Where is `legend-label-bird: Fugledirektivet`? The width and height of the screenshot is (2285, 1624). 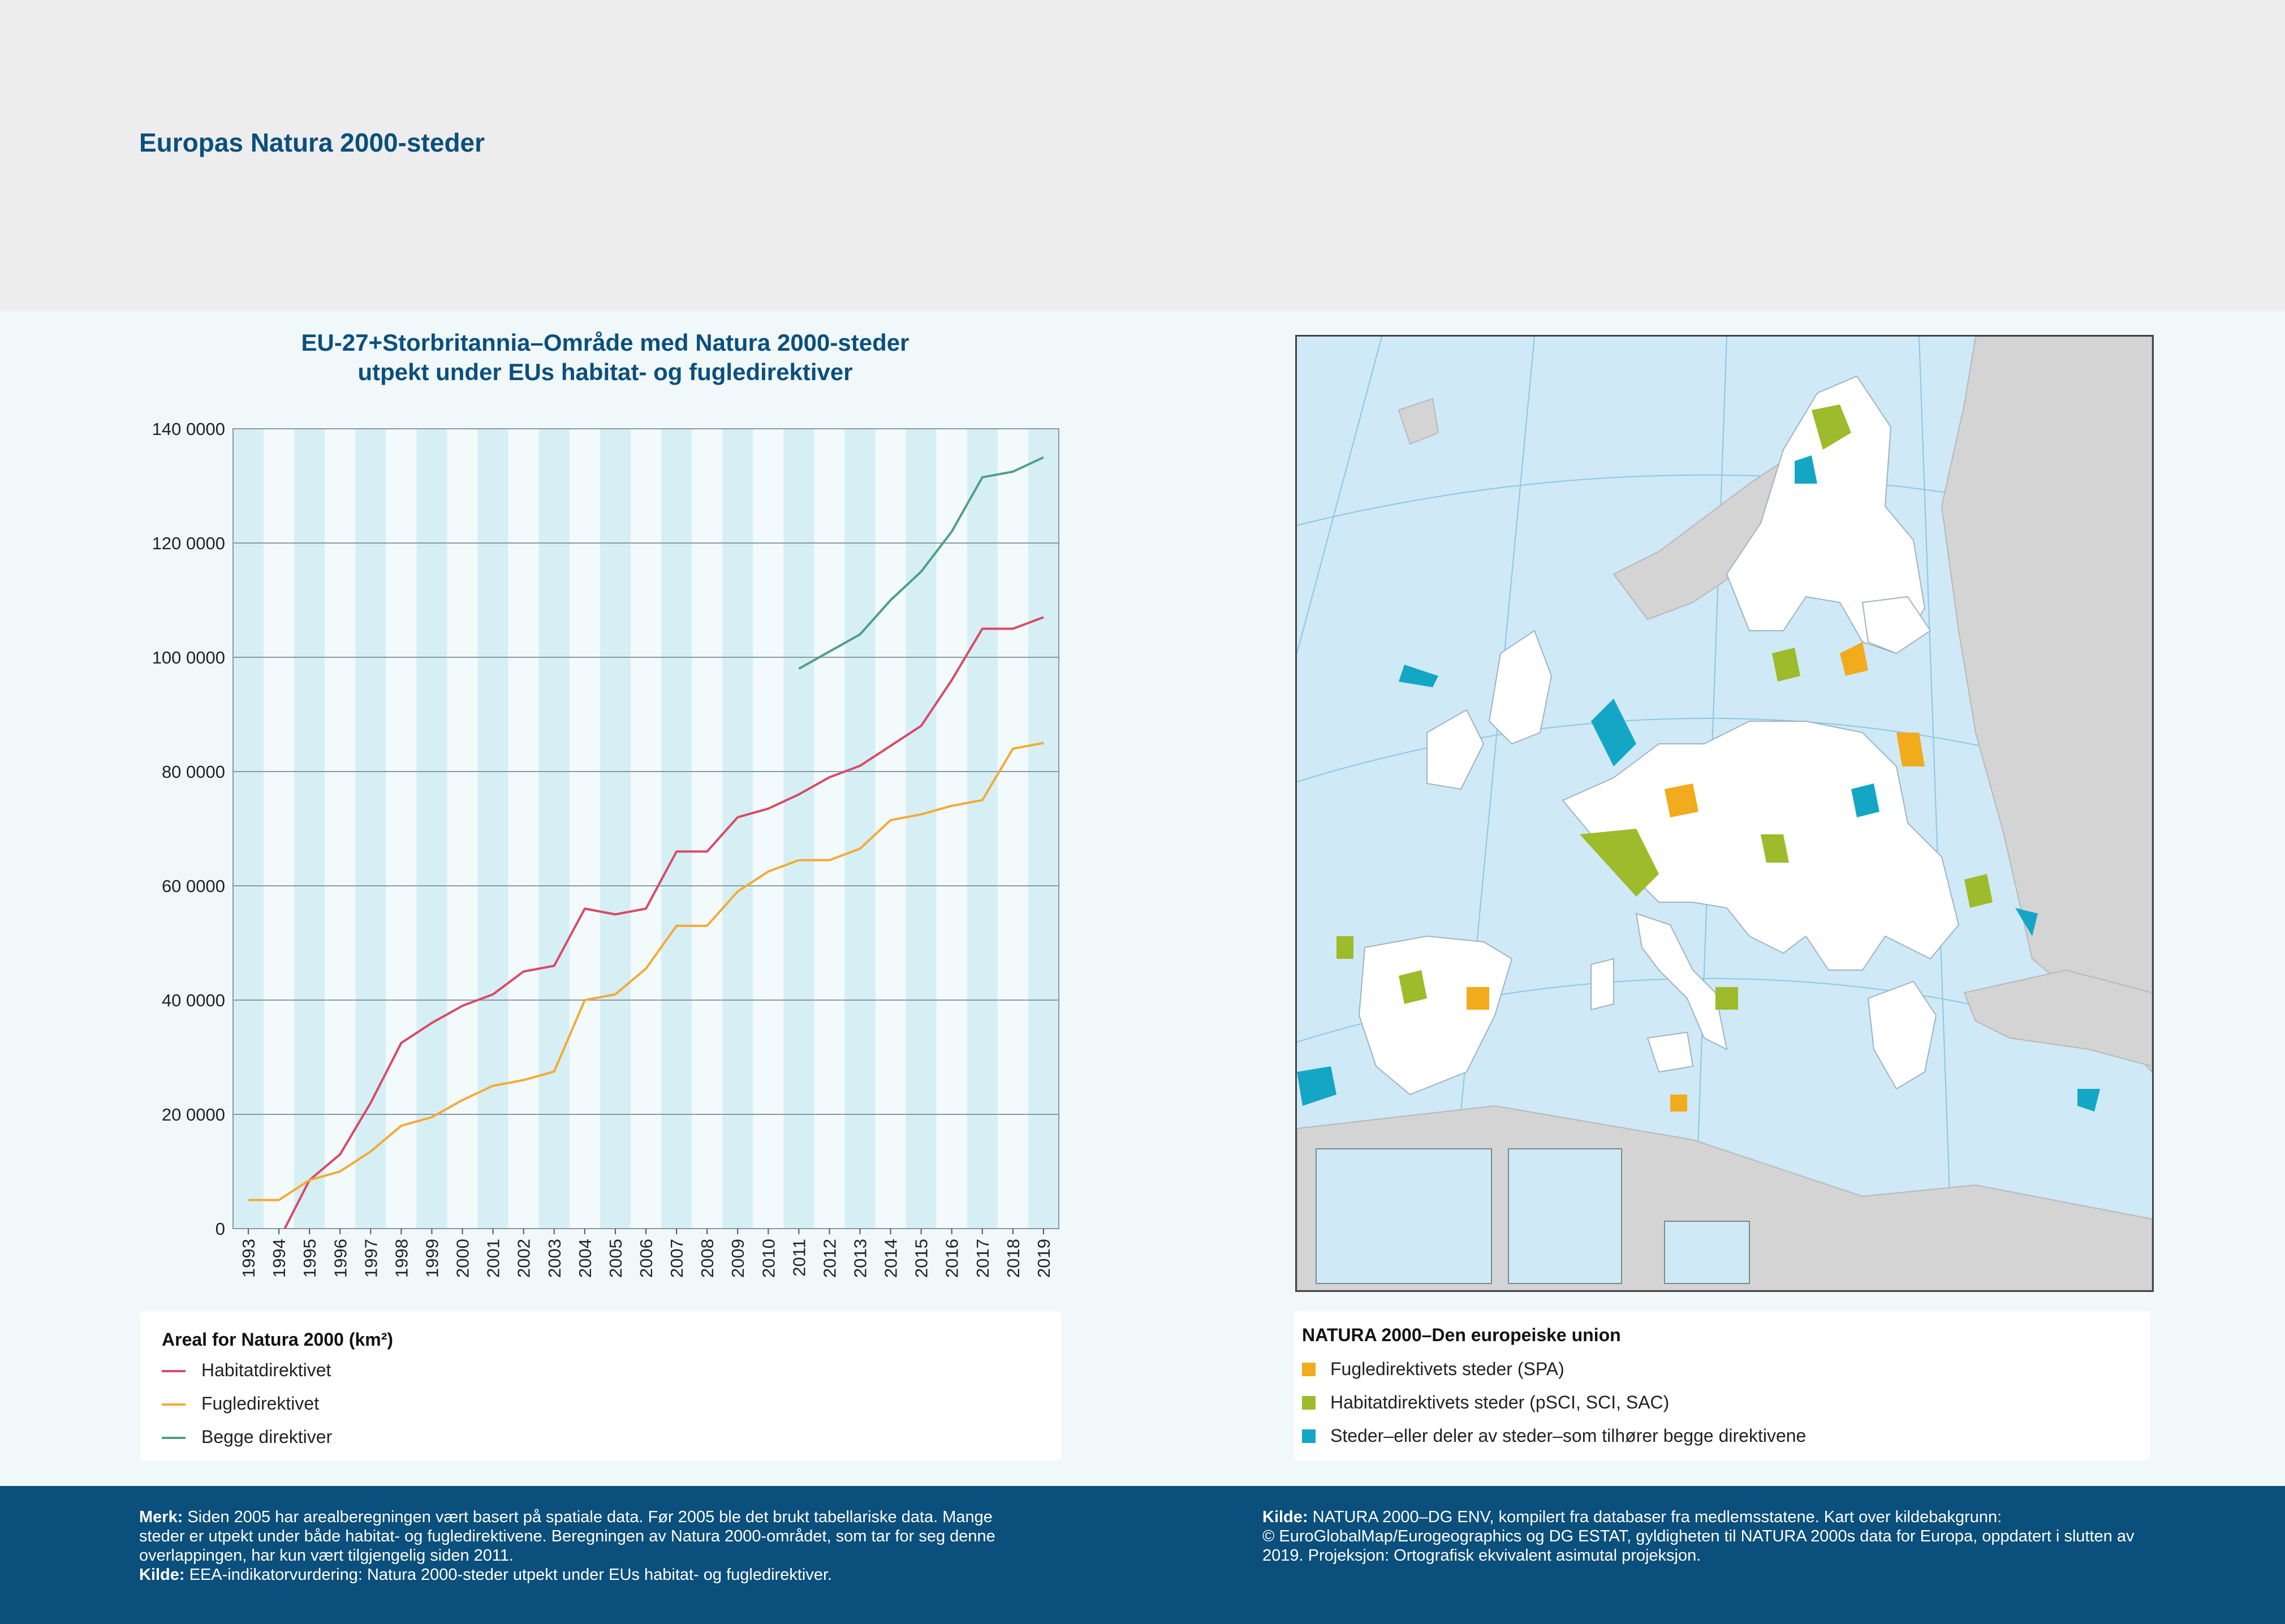
legend-label-bird: Fugledirektivet is located at coordinates (260, 1403).